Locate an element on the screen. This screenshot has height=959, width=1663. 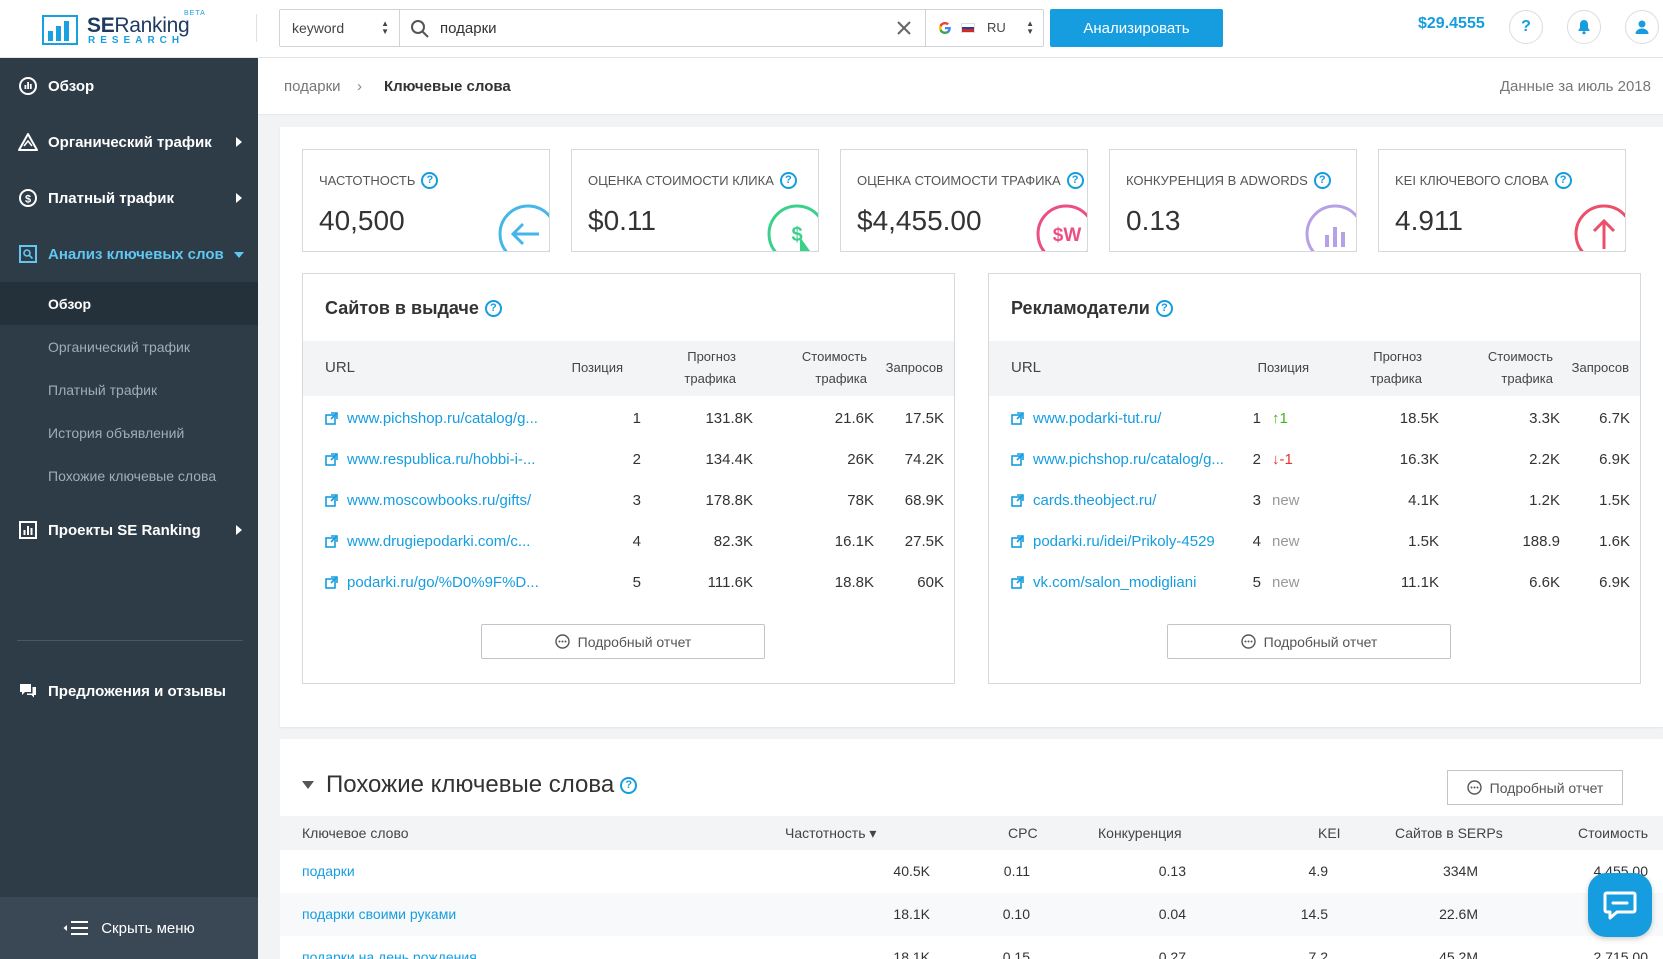
url-text: www.moscowbooks.ru/gifts/ is located at coordinates (439, 500).